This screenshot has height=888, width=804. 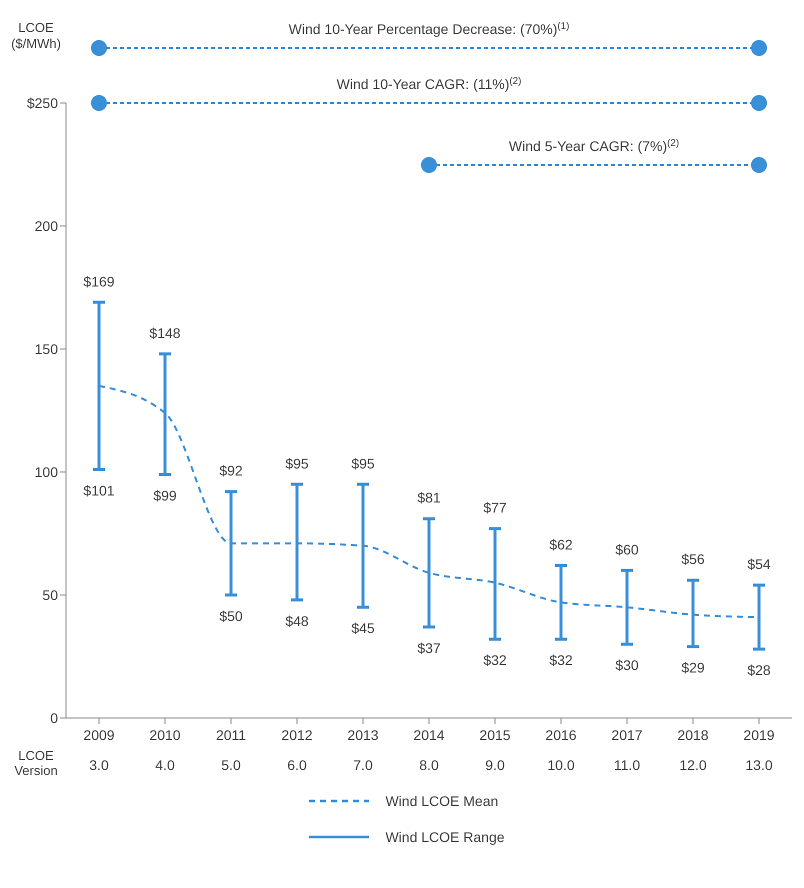 What do you see at coordinates (561, 544) in the screenshot?
I see `annotation: $62` at bounding box center [561, 544].